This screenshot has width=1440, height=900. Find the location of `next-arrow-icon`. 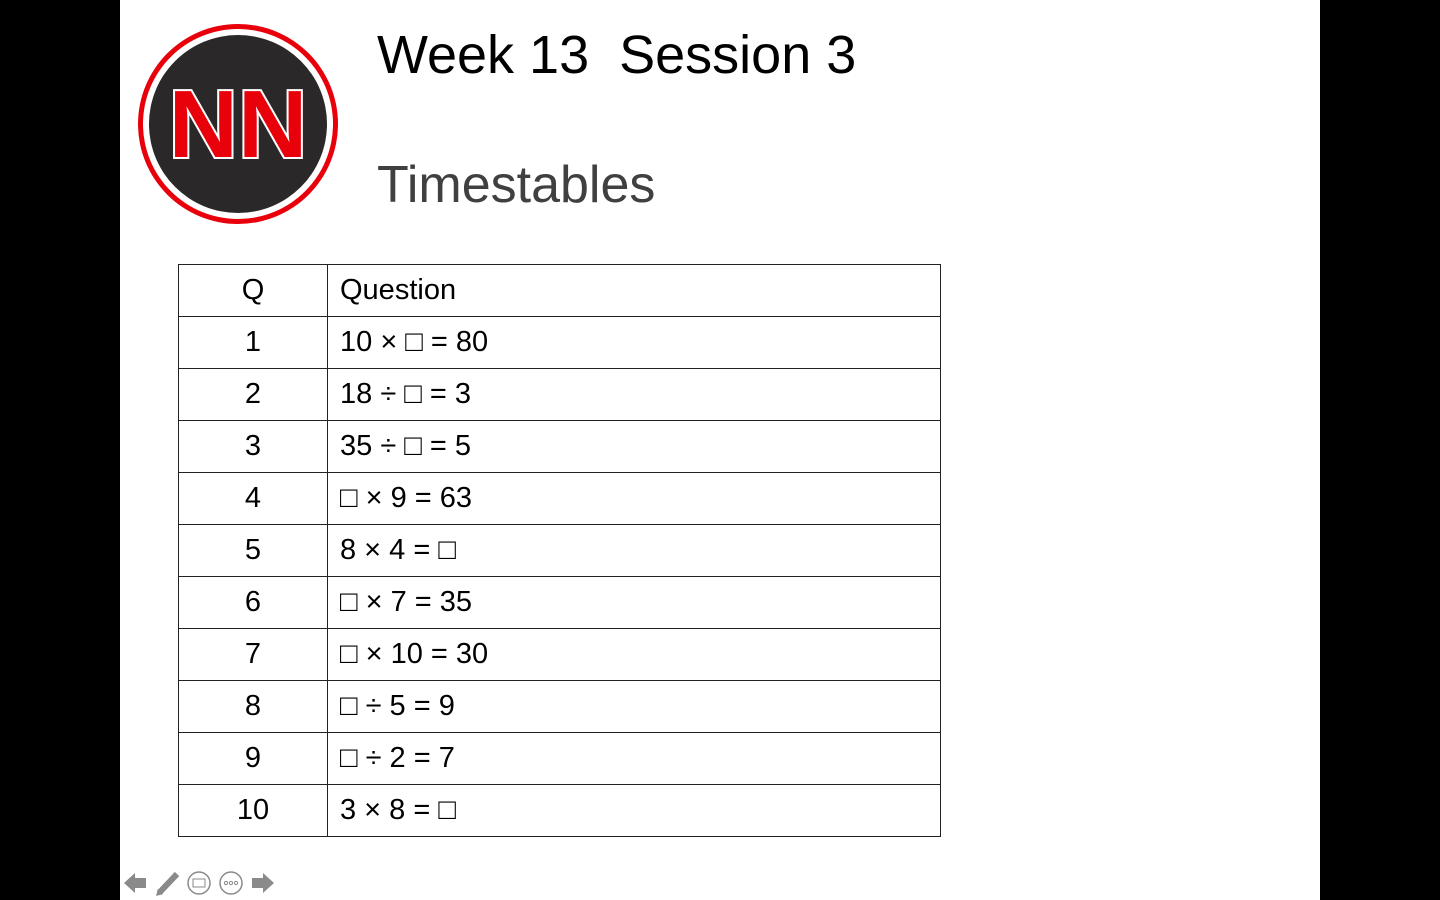

next-arrow-icon is located at coordinates (263, 883).